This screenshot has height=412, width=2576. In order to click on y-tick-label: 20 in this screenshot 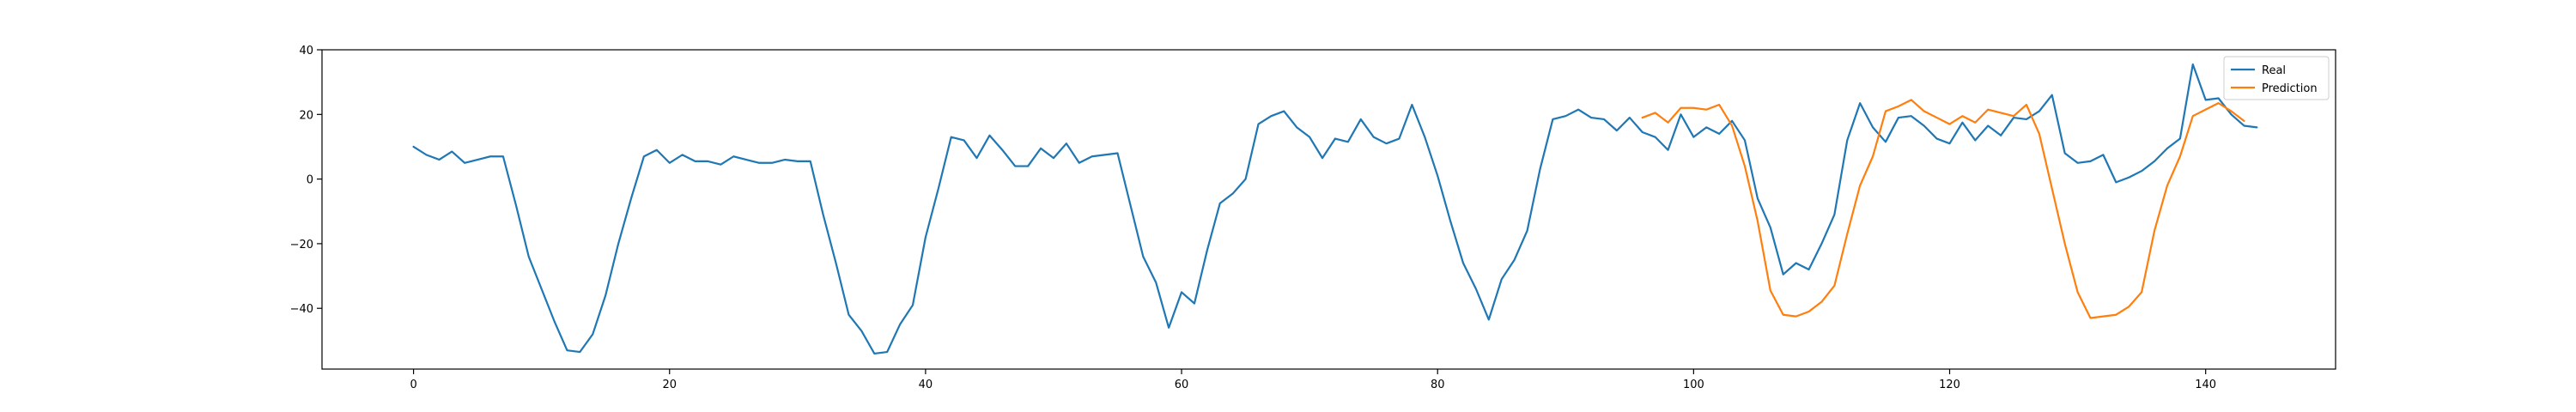, I will do `click(306, 115)`.